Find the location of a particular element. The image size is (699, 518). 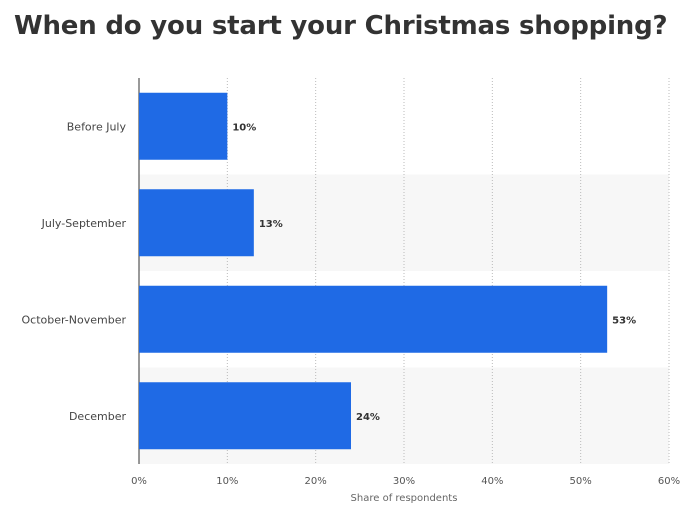

x-axis-title: Share of respondents is located at coordinates (404, 498).